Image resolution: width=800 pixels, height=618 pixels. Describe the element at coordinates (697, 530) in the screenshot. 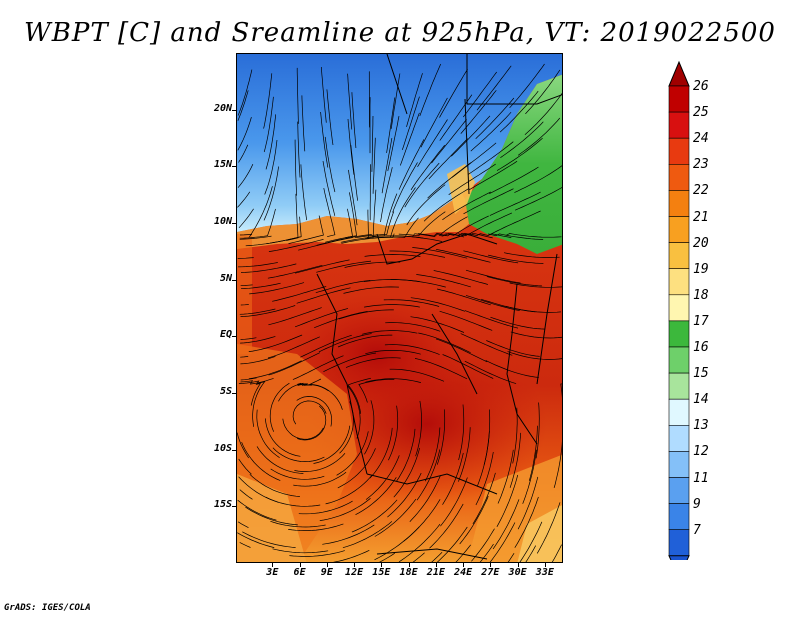

I see `colorbar-label: 7` at that location.